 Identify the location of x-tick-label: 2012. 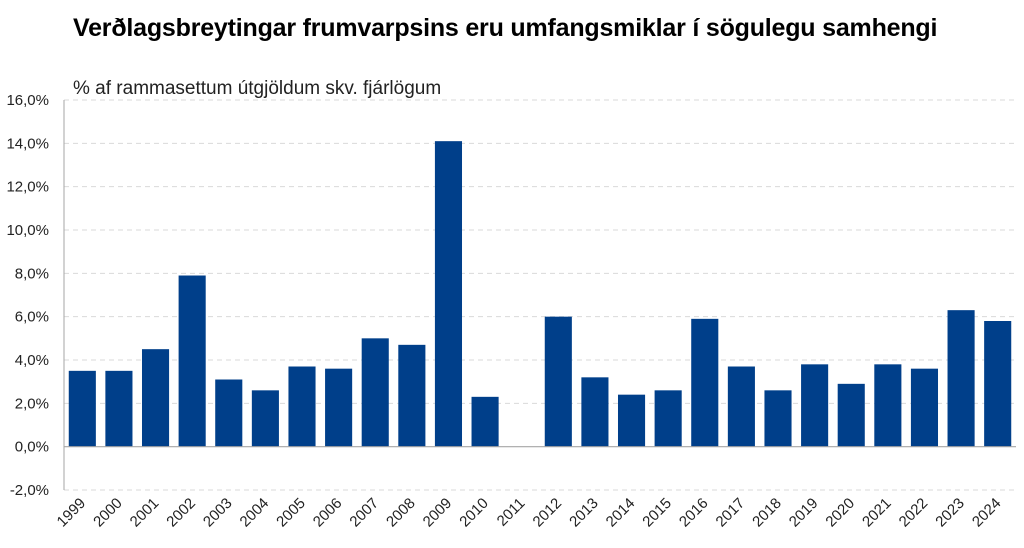
(548, 513).